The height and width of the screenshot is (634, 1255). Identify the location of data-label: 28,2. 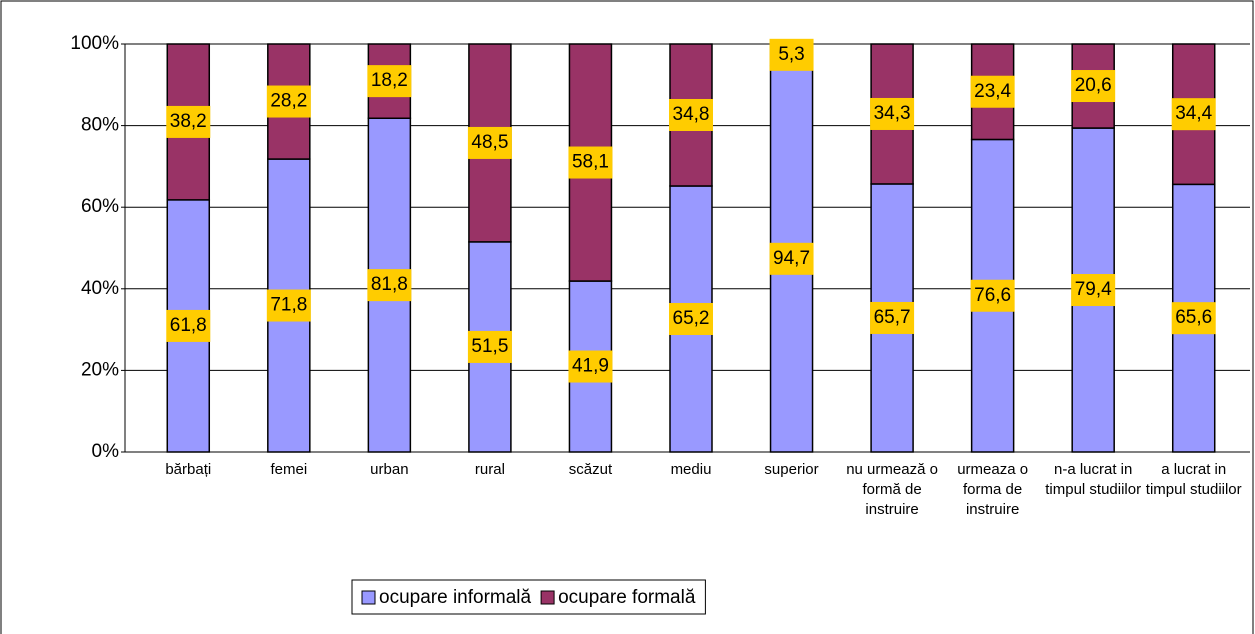
(288, 101).